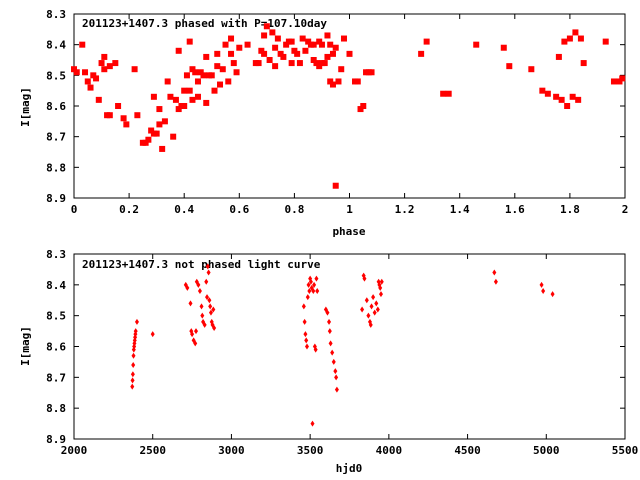 This screenshot has height=480, width=640. Describe the element at coordinates (56, 408) in the screenshot. I see `y-tick-label: 8.8` at that location.